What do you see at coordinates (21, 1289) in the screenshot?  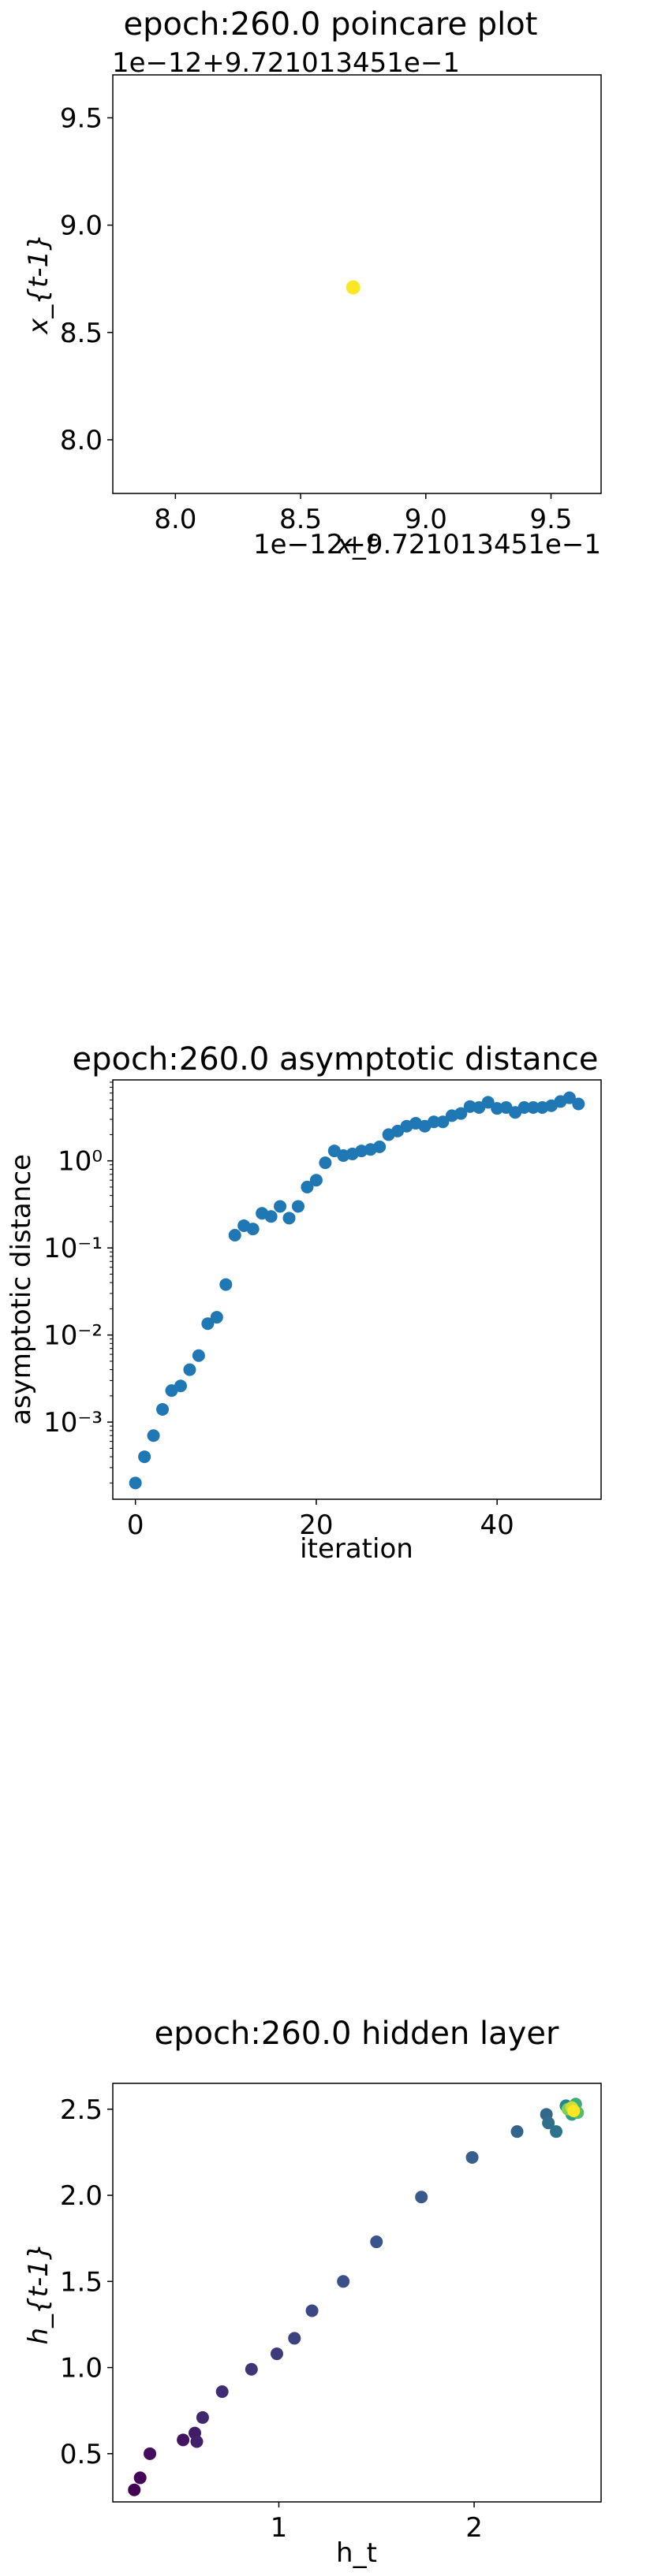 I see `y-axis-label: asymptotic distance` at bounding box center [21, 1289].